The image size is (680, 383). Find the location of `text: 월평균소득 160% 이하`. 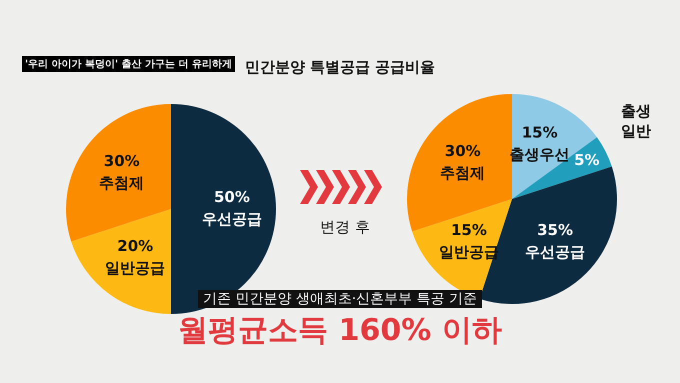

text: 월평균소득 160% 이하 is located at coordinates (340, 331).